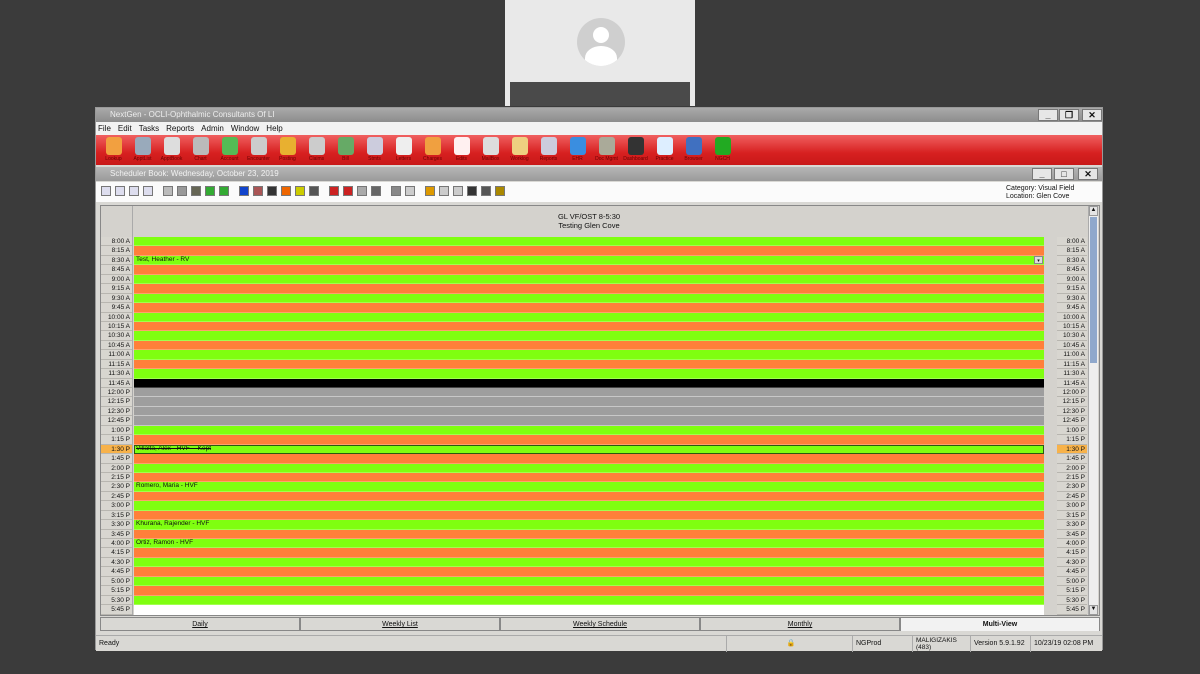 This screenshot has height=674, width=1200. Describe the element at coordinates (1093, 610) in the screenshot. I see `scroll-down-button: ▼` at that location.